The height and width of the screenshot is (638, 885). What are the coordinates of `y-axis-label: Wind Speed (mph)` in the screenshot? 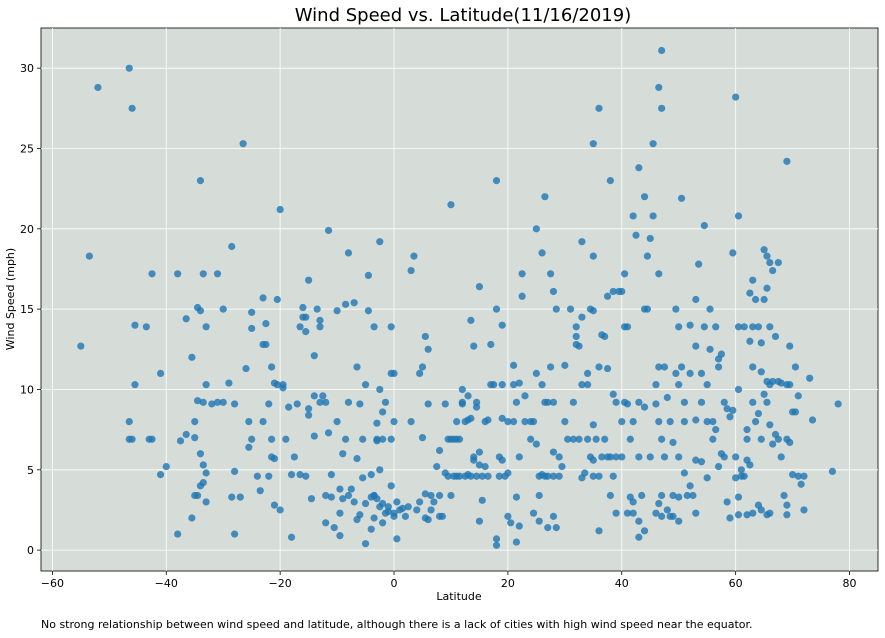 It's located at (10, 299).